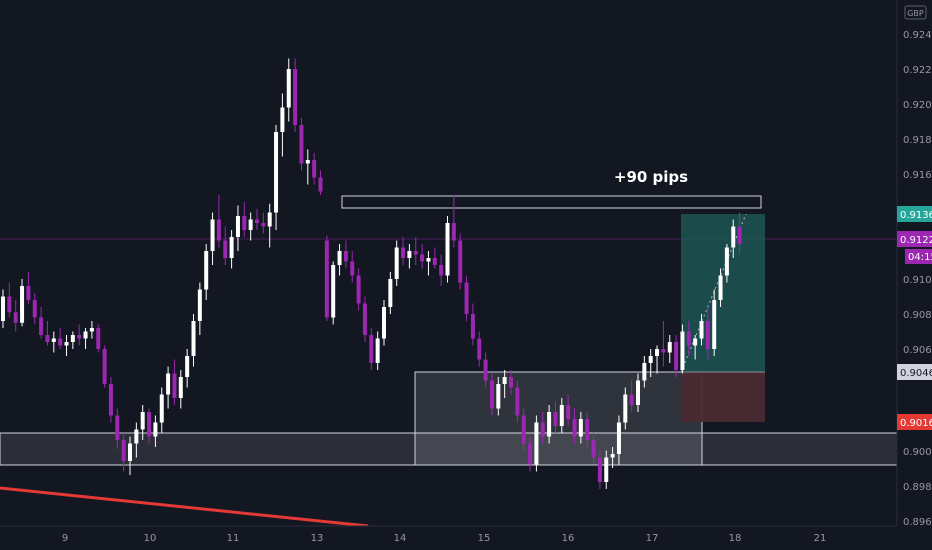  What do you see at coordinates (444, 538) in the screenshot?
I see `time-axis: 9 10 11 13 14 15 16 17 18 21` at bounding box center [444, 538].